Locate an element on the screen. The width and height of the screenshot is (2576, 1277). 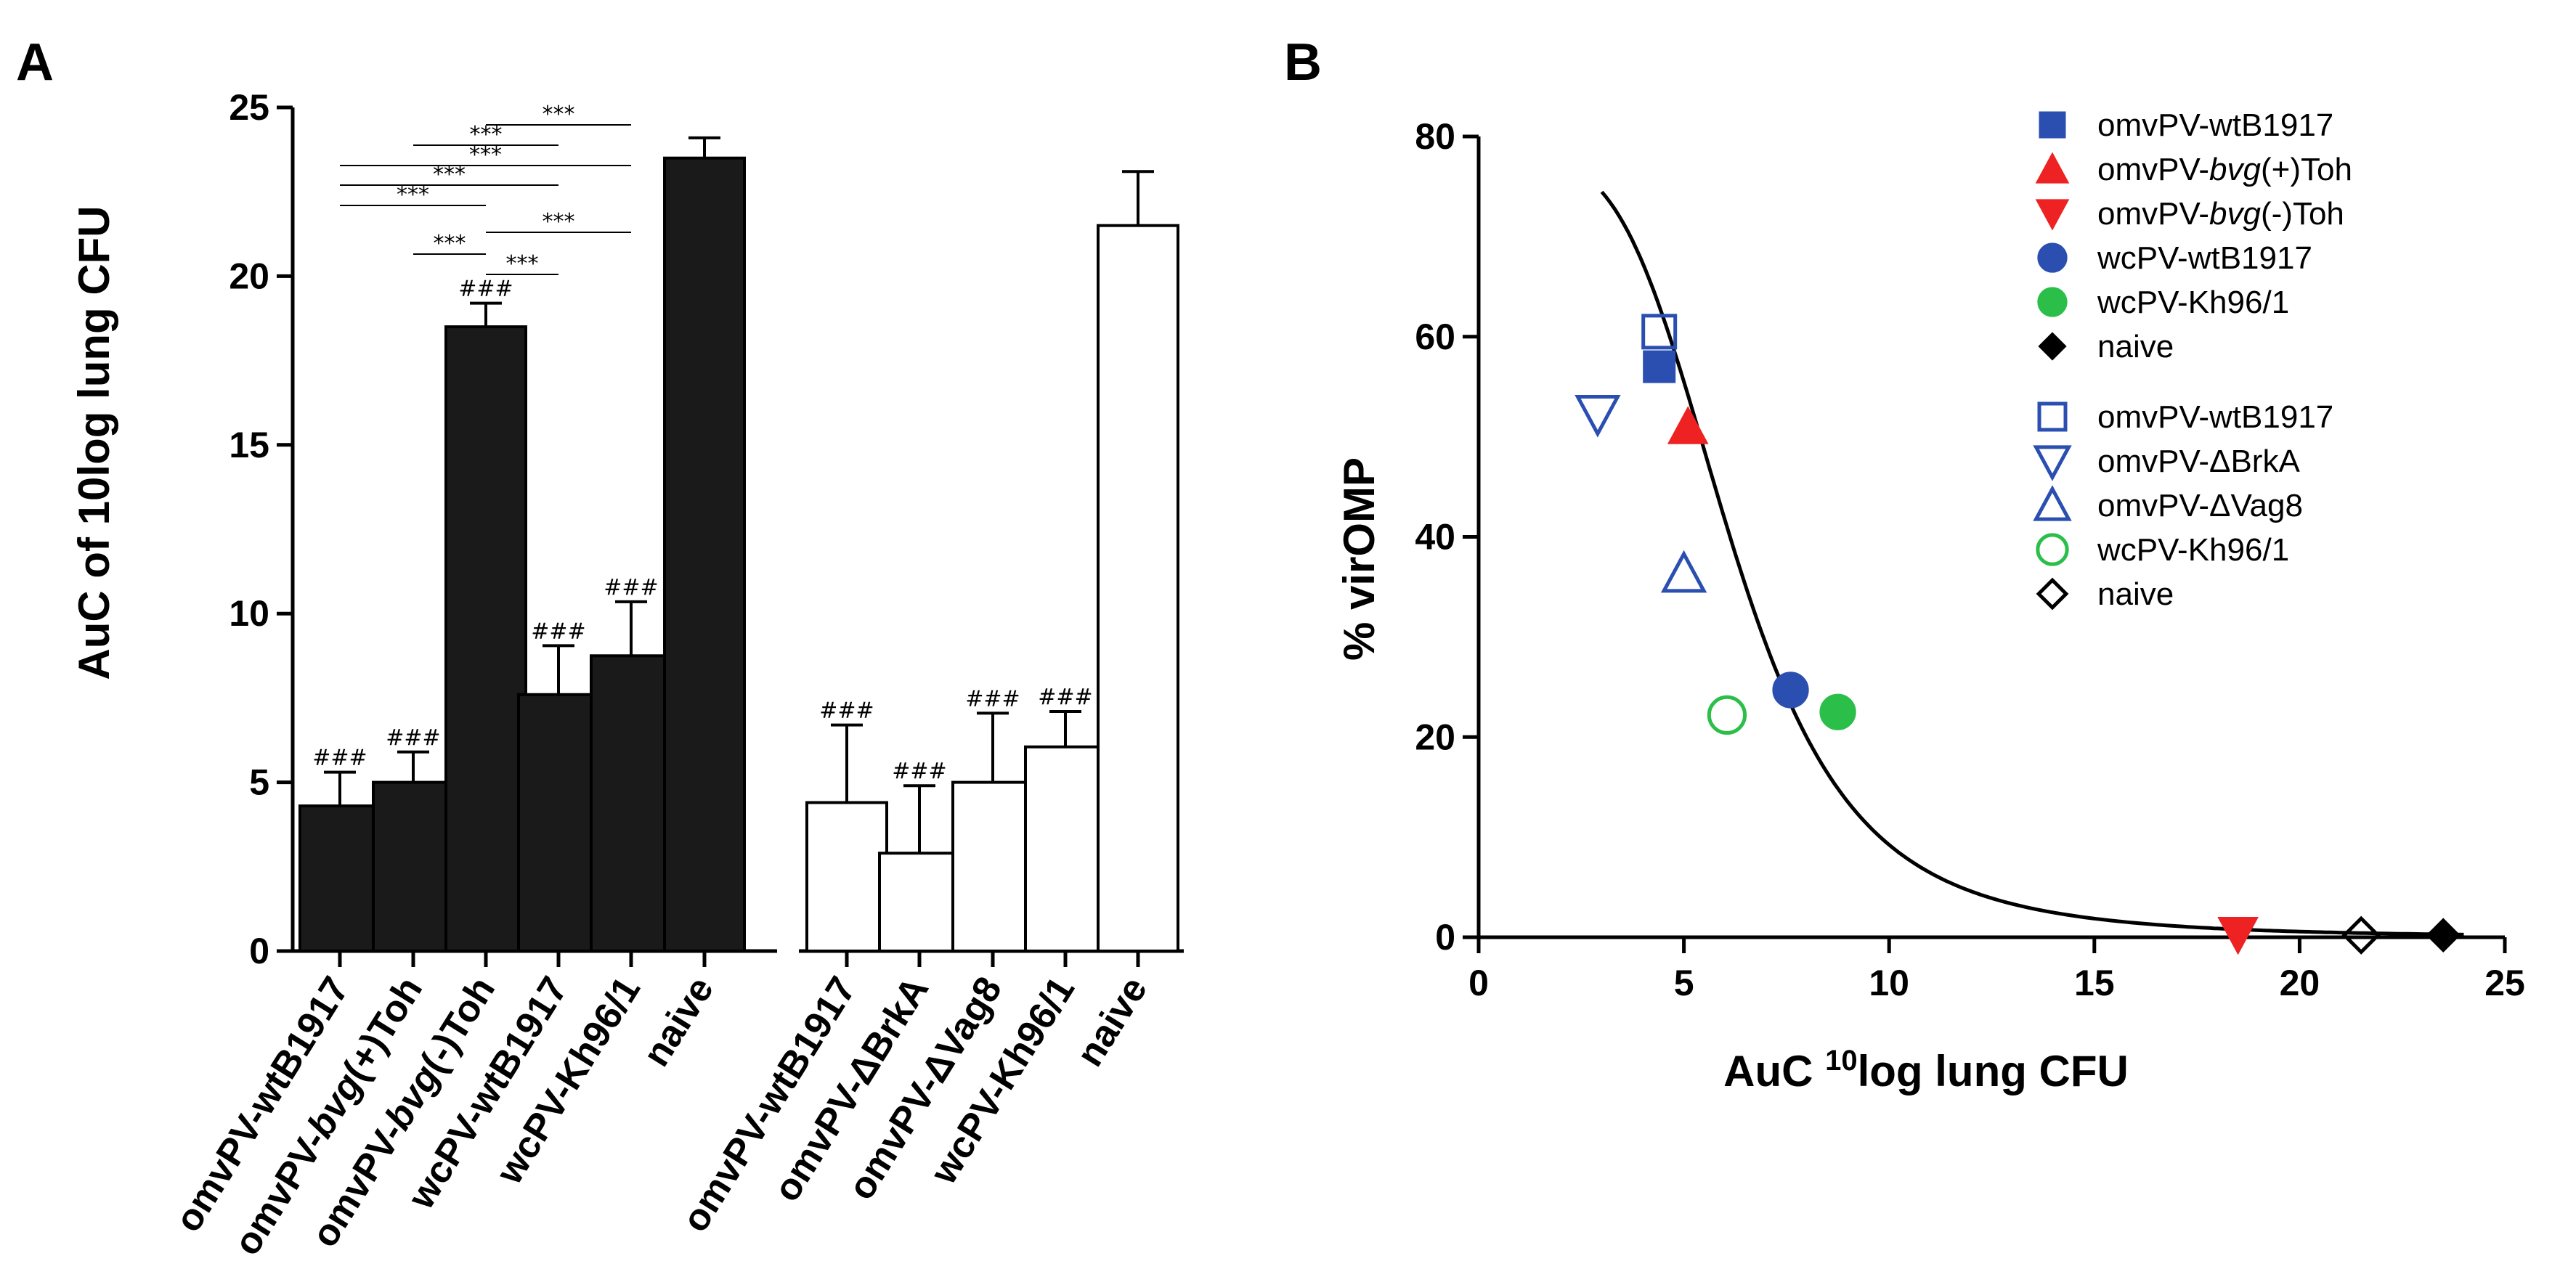
legend-item: omvPV-ΔBrkA is located at coordinates (2166, 462).